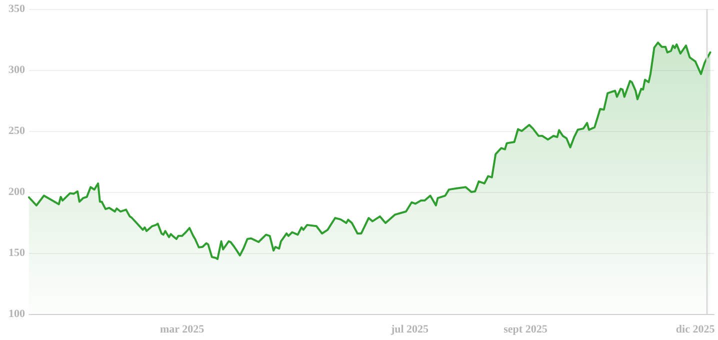 The width and height of the screenshot is (718, 340). I want to click on y-tick-label: 150, so click(17, 253).